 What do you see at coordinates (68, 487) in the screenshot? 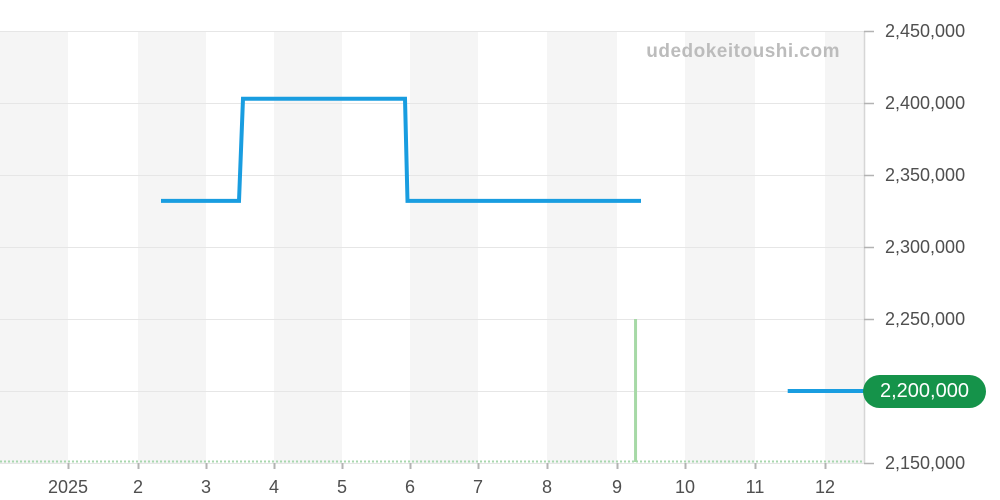
I see `x-axis-label: 2025` at bounding box center [68, 487].